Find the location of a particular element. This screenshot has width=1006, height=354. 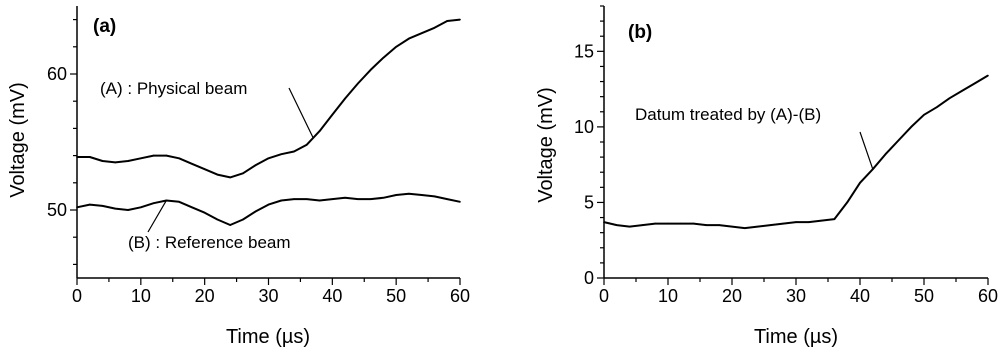

annotation-text: (B) : Reference beam is located at coordinates (209, 242).